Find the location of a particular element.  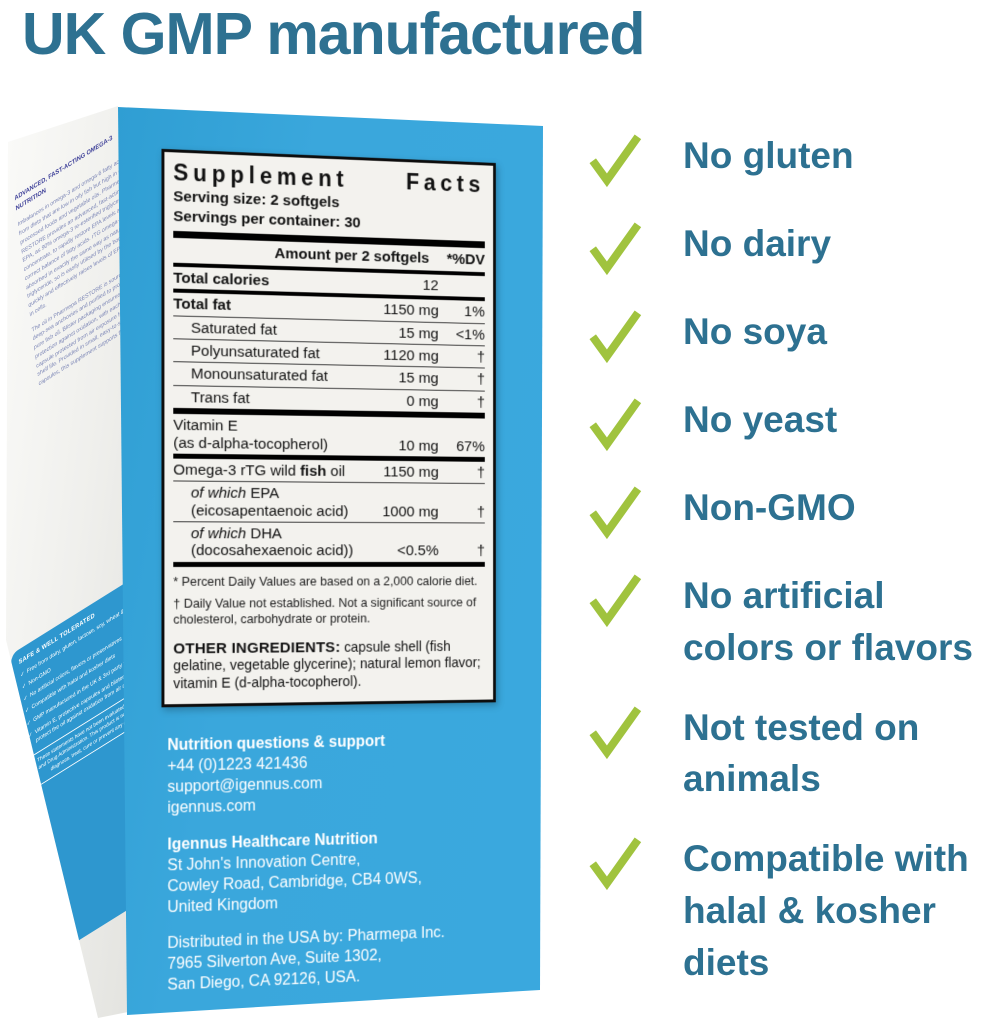

nutrient-amount: 12 is located at coordinates (430, 286).